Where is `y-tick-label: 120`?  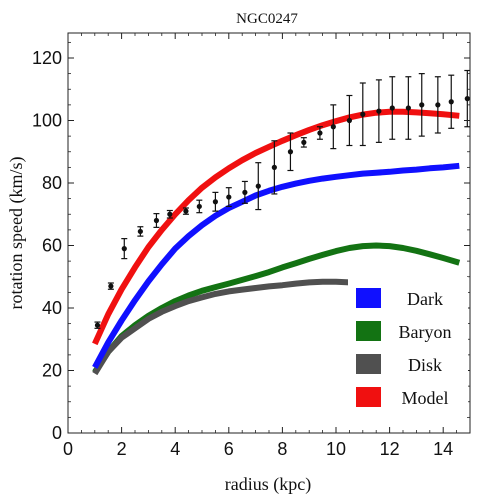 y-tick-label: 120 is located at coordinates (47, 58).